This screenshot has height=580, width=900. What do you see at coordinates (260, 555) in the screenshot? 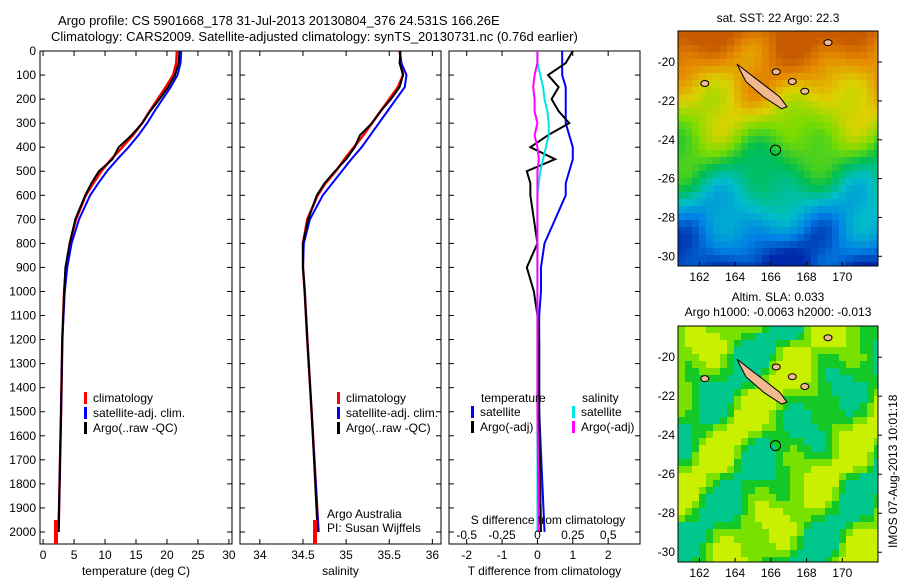
I see `x-tick-label: 34` at bounding box center [260, 555].